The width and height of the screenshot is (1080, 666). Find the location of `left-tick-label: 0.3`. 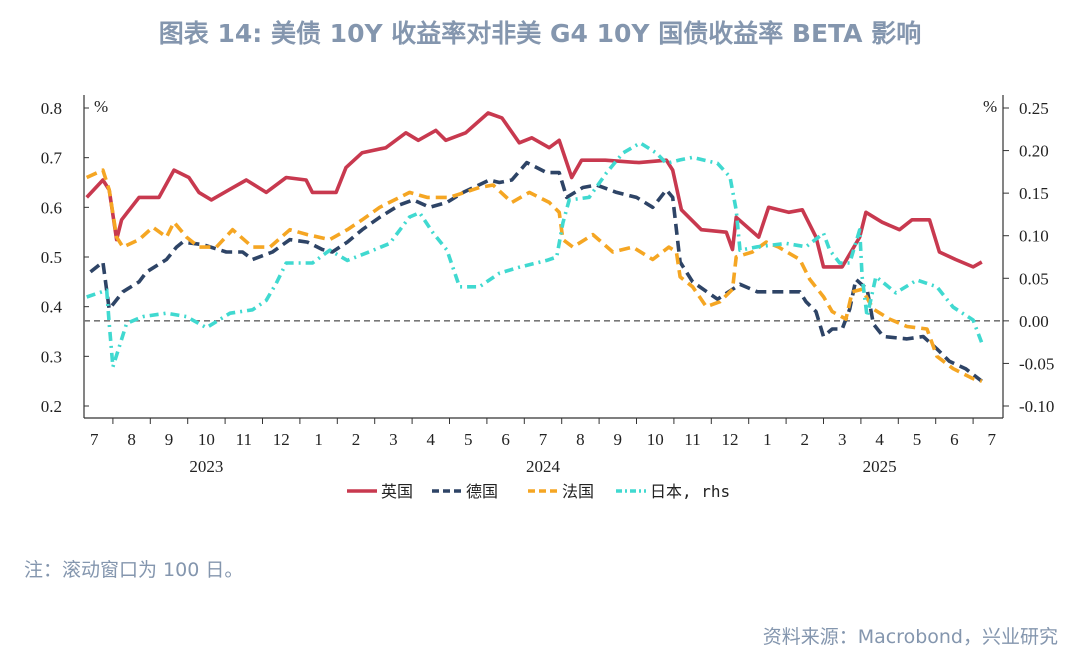

left-tick-label: 0.3 is located at coordinates (51, 356).